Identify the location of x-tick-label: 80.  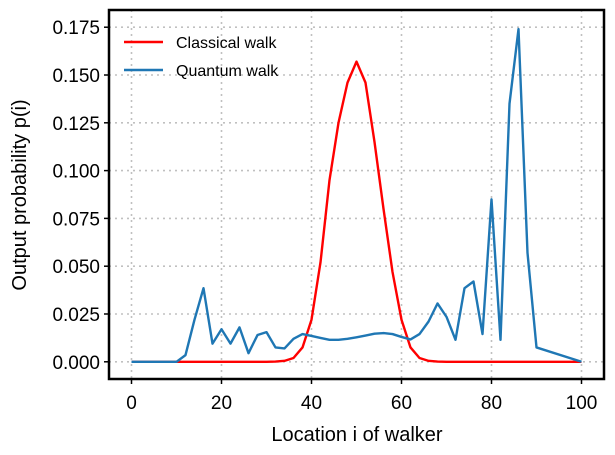
(491, 403).